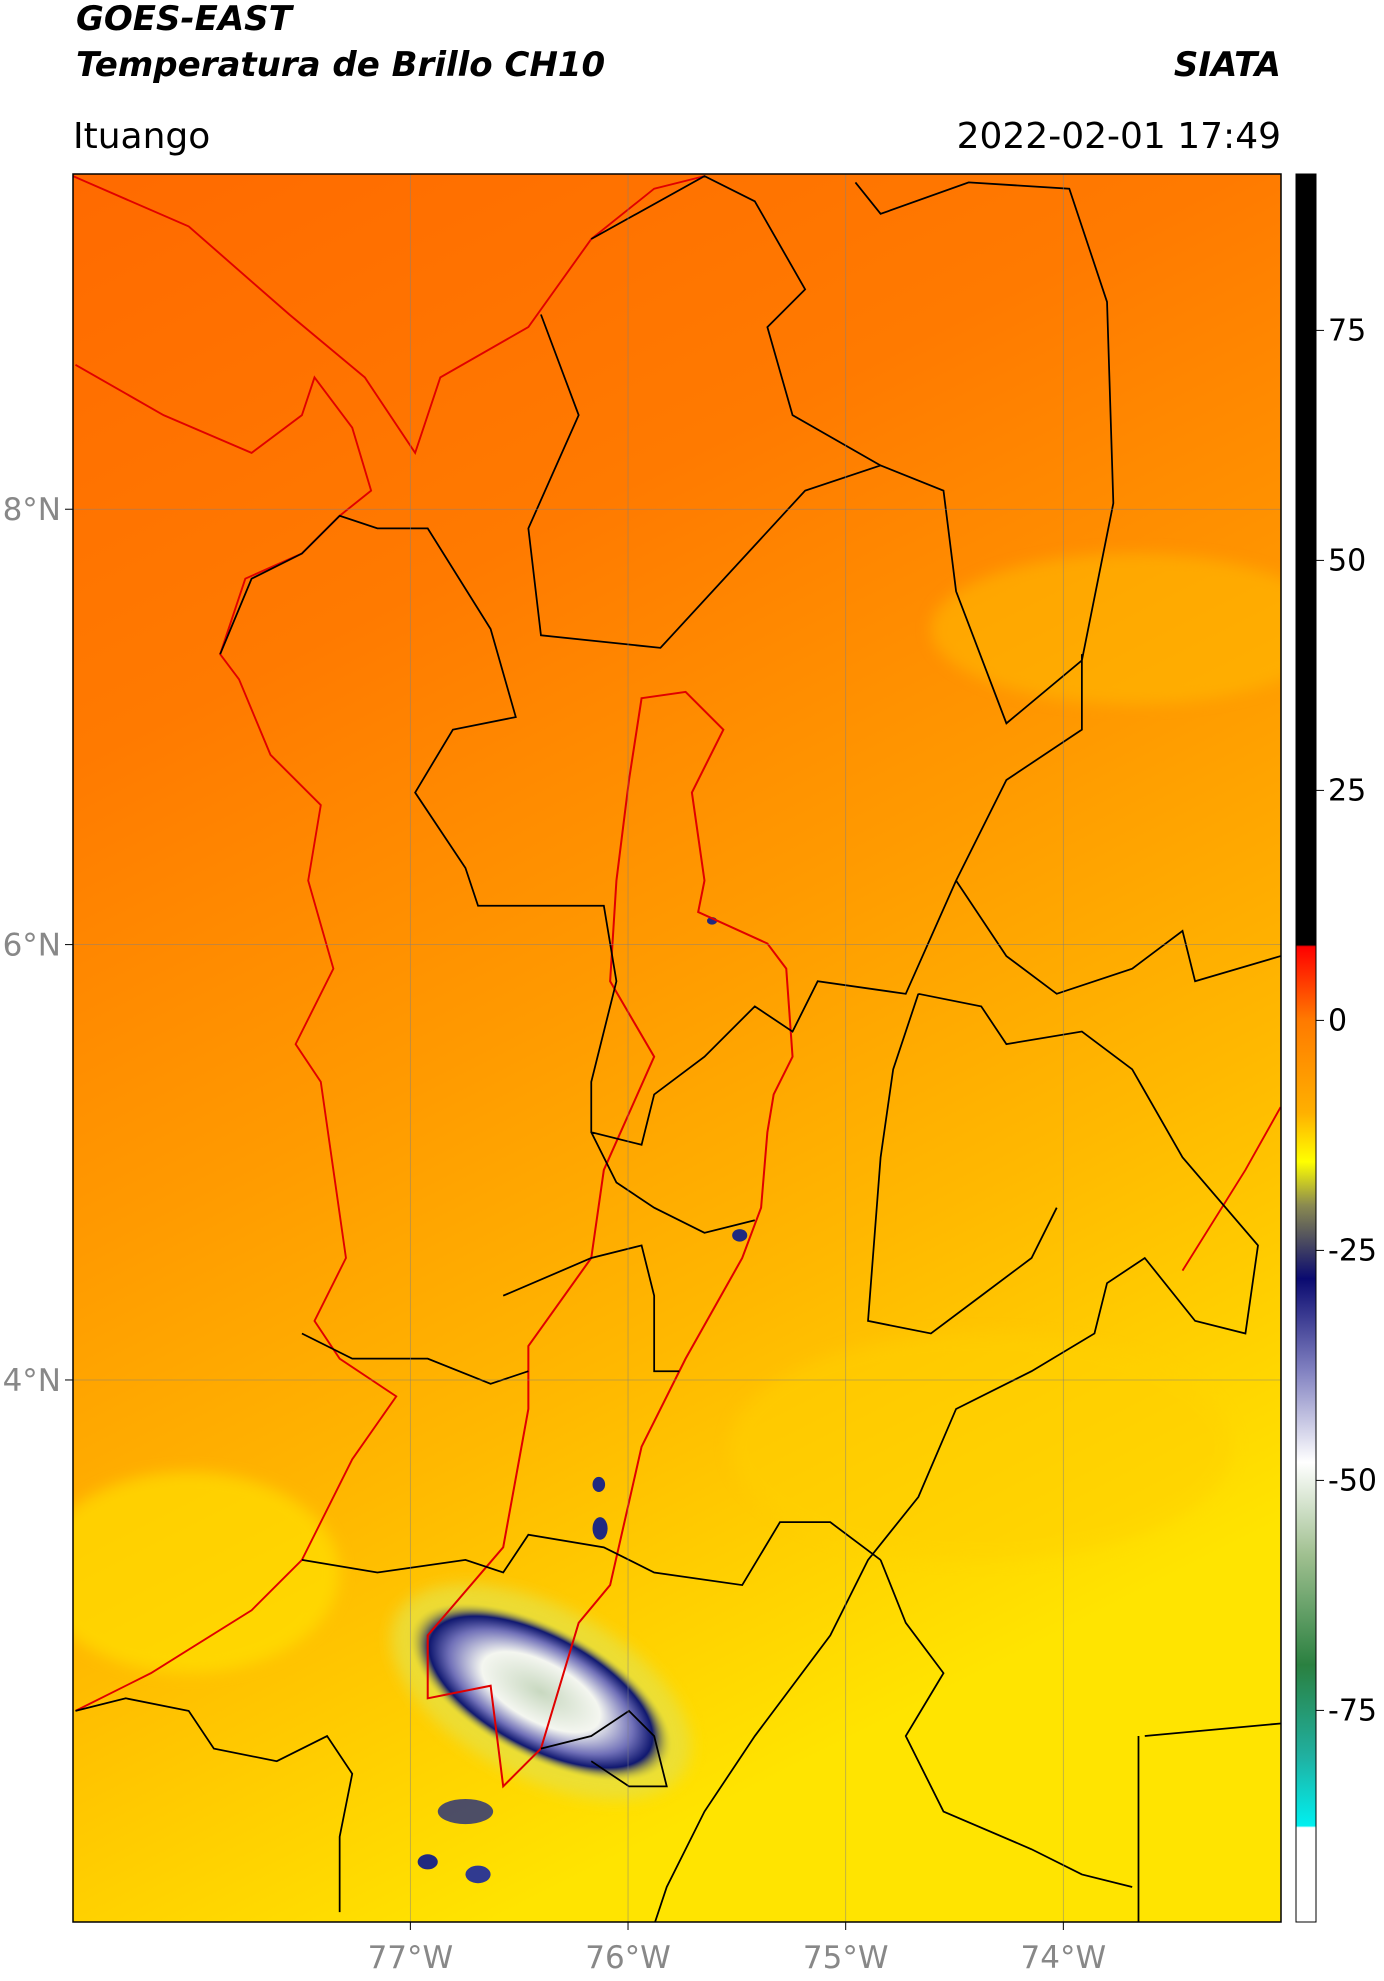  I want to click on colorbar-tick-label: -50, so click(1352, 1480).